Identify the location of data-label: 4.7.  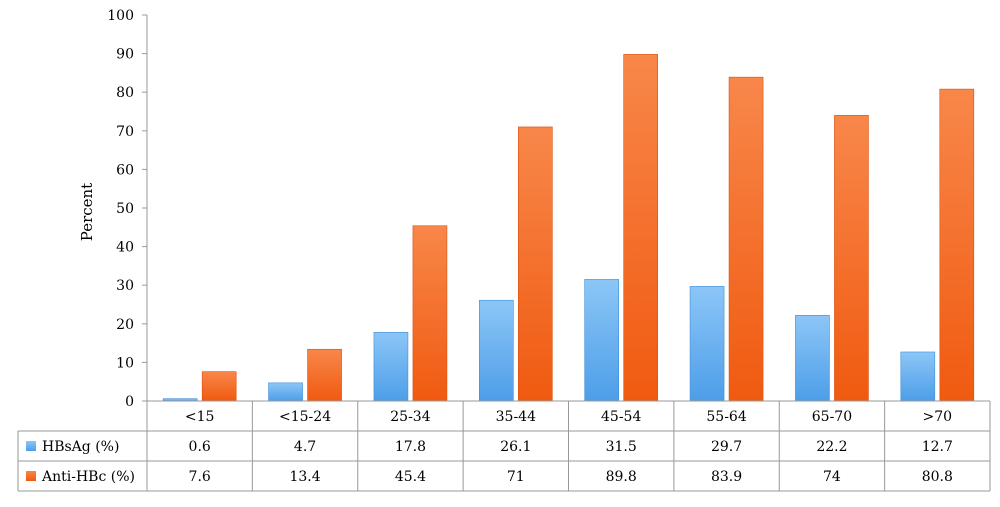
(305, 447).